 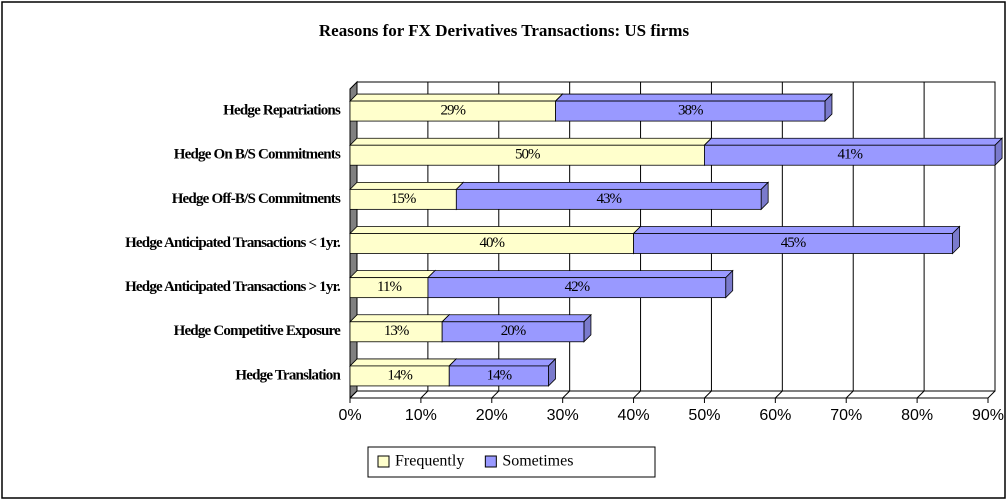 I want to click on x-tick-label: 10%, so click(x=421, y=415).